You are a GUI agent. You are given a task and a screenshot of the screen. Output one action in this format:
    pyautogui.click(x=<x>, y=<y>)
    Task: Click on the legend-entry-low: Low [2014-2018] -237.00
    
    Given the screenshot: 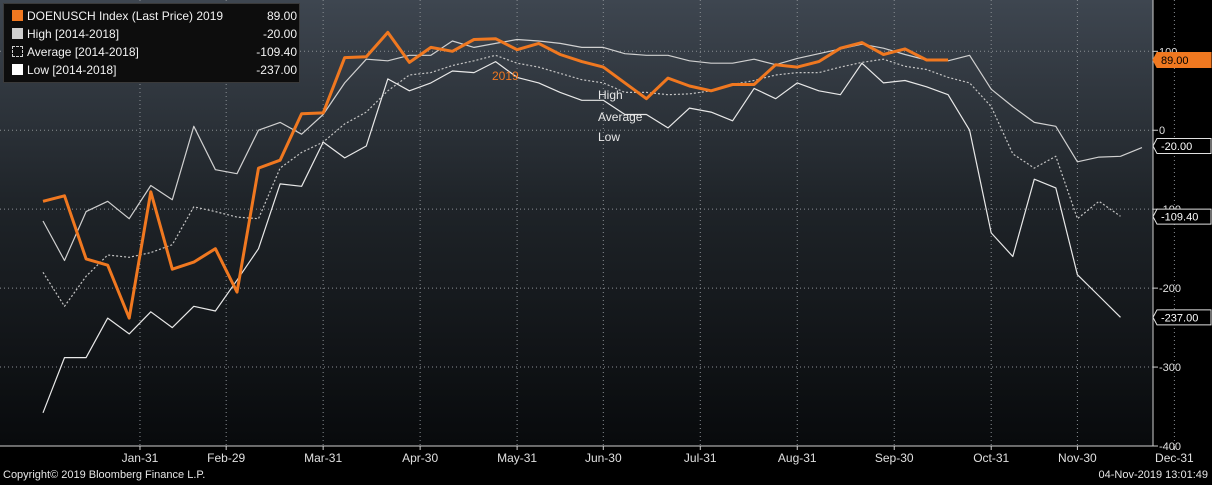 What is the action you would take?
    pyautogui.click(x=154, y=70)
    